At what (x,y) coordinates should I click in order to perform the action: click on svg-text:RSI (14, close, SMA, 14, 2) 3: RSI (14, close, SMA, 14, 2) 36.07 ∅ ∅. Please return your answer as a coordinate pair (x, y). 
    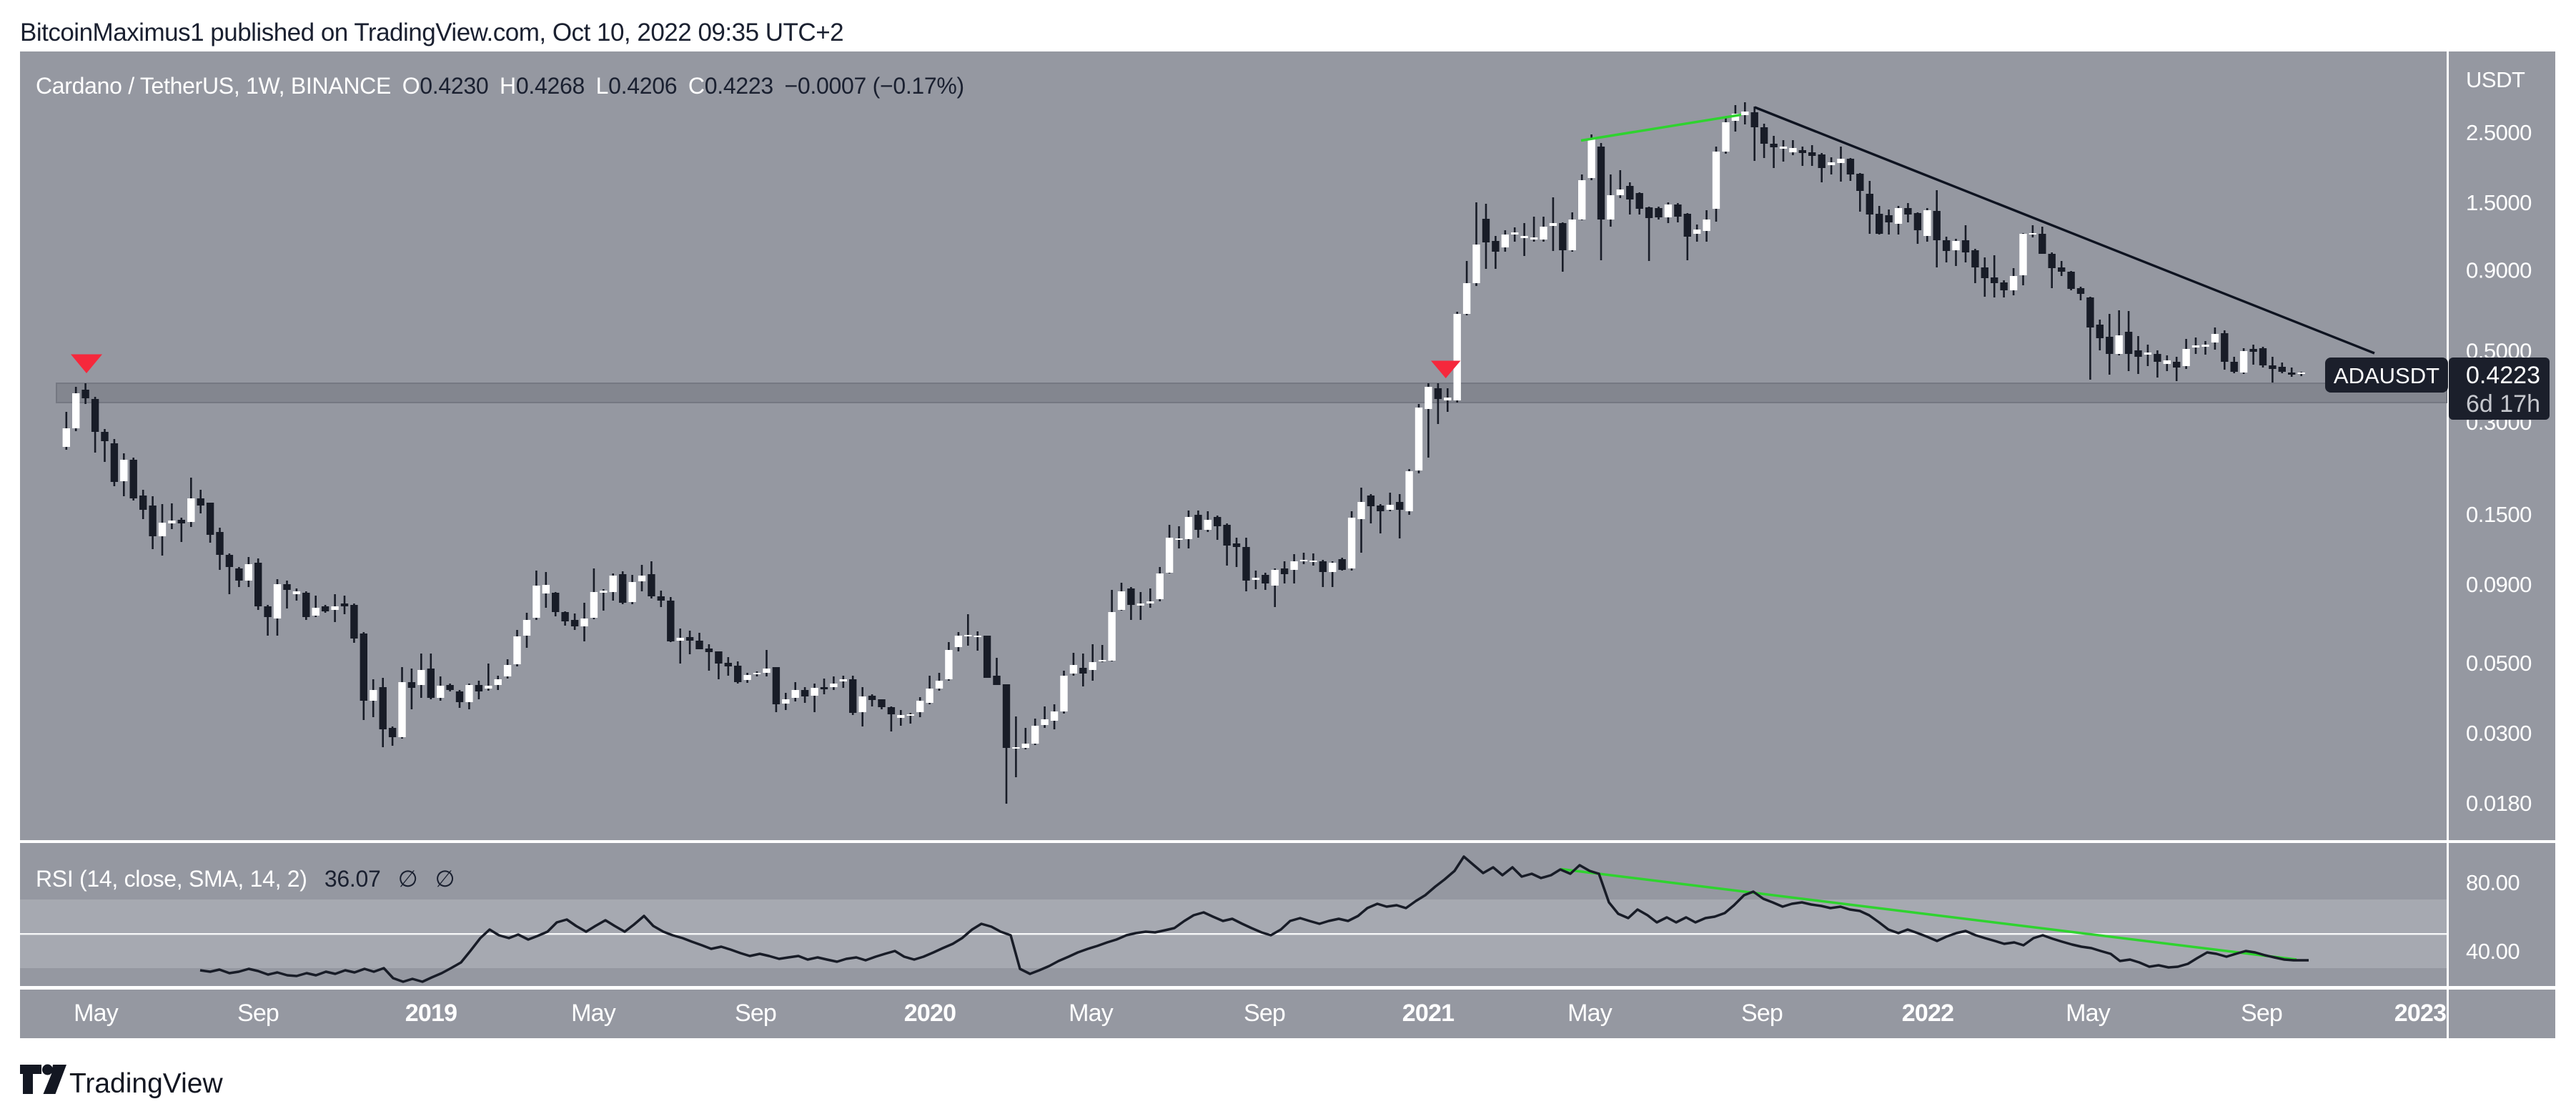
    Looking at the image, I should click on (245, 879).